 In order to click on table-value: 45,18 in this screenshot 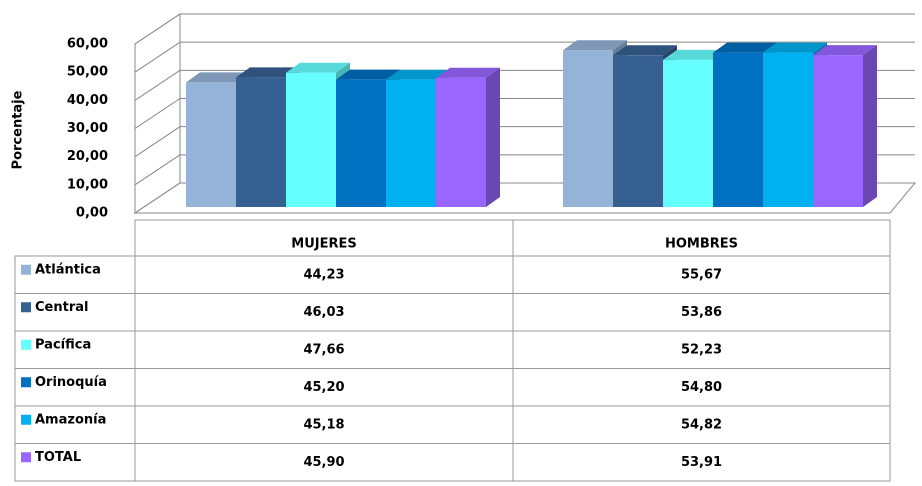, I will do `click(323, 424)`.